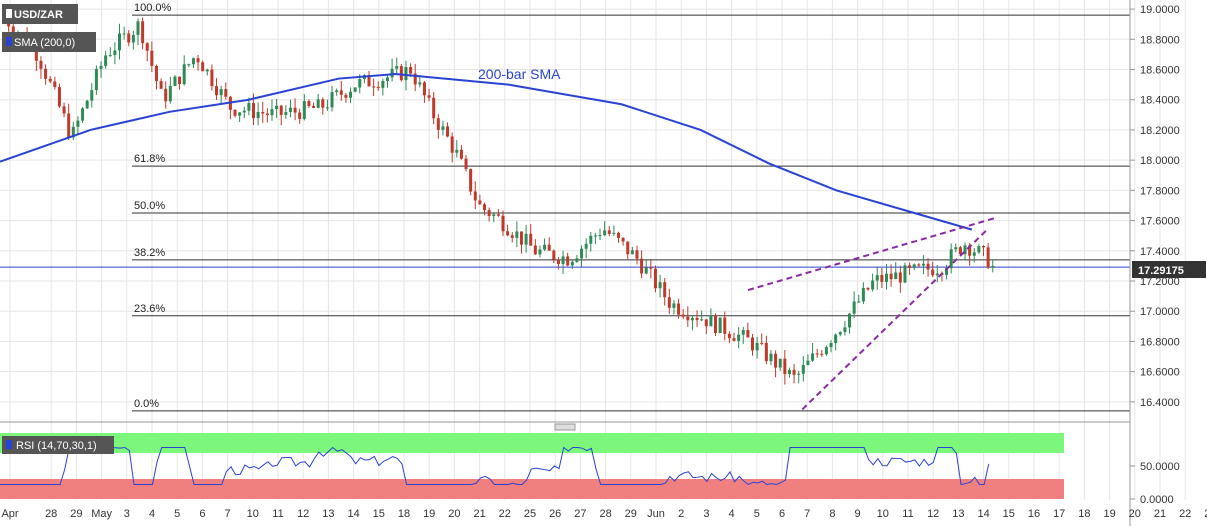 This screenshot has height=531, width=1207. What do you see at coordinates (1160, 191) in the screenshot?
I see `y-tick-label: 17.8000` at bounding box center [1160, 191].